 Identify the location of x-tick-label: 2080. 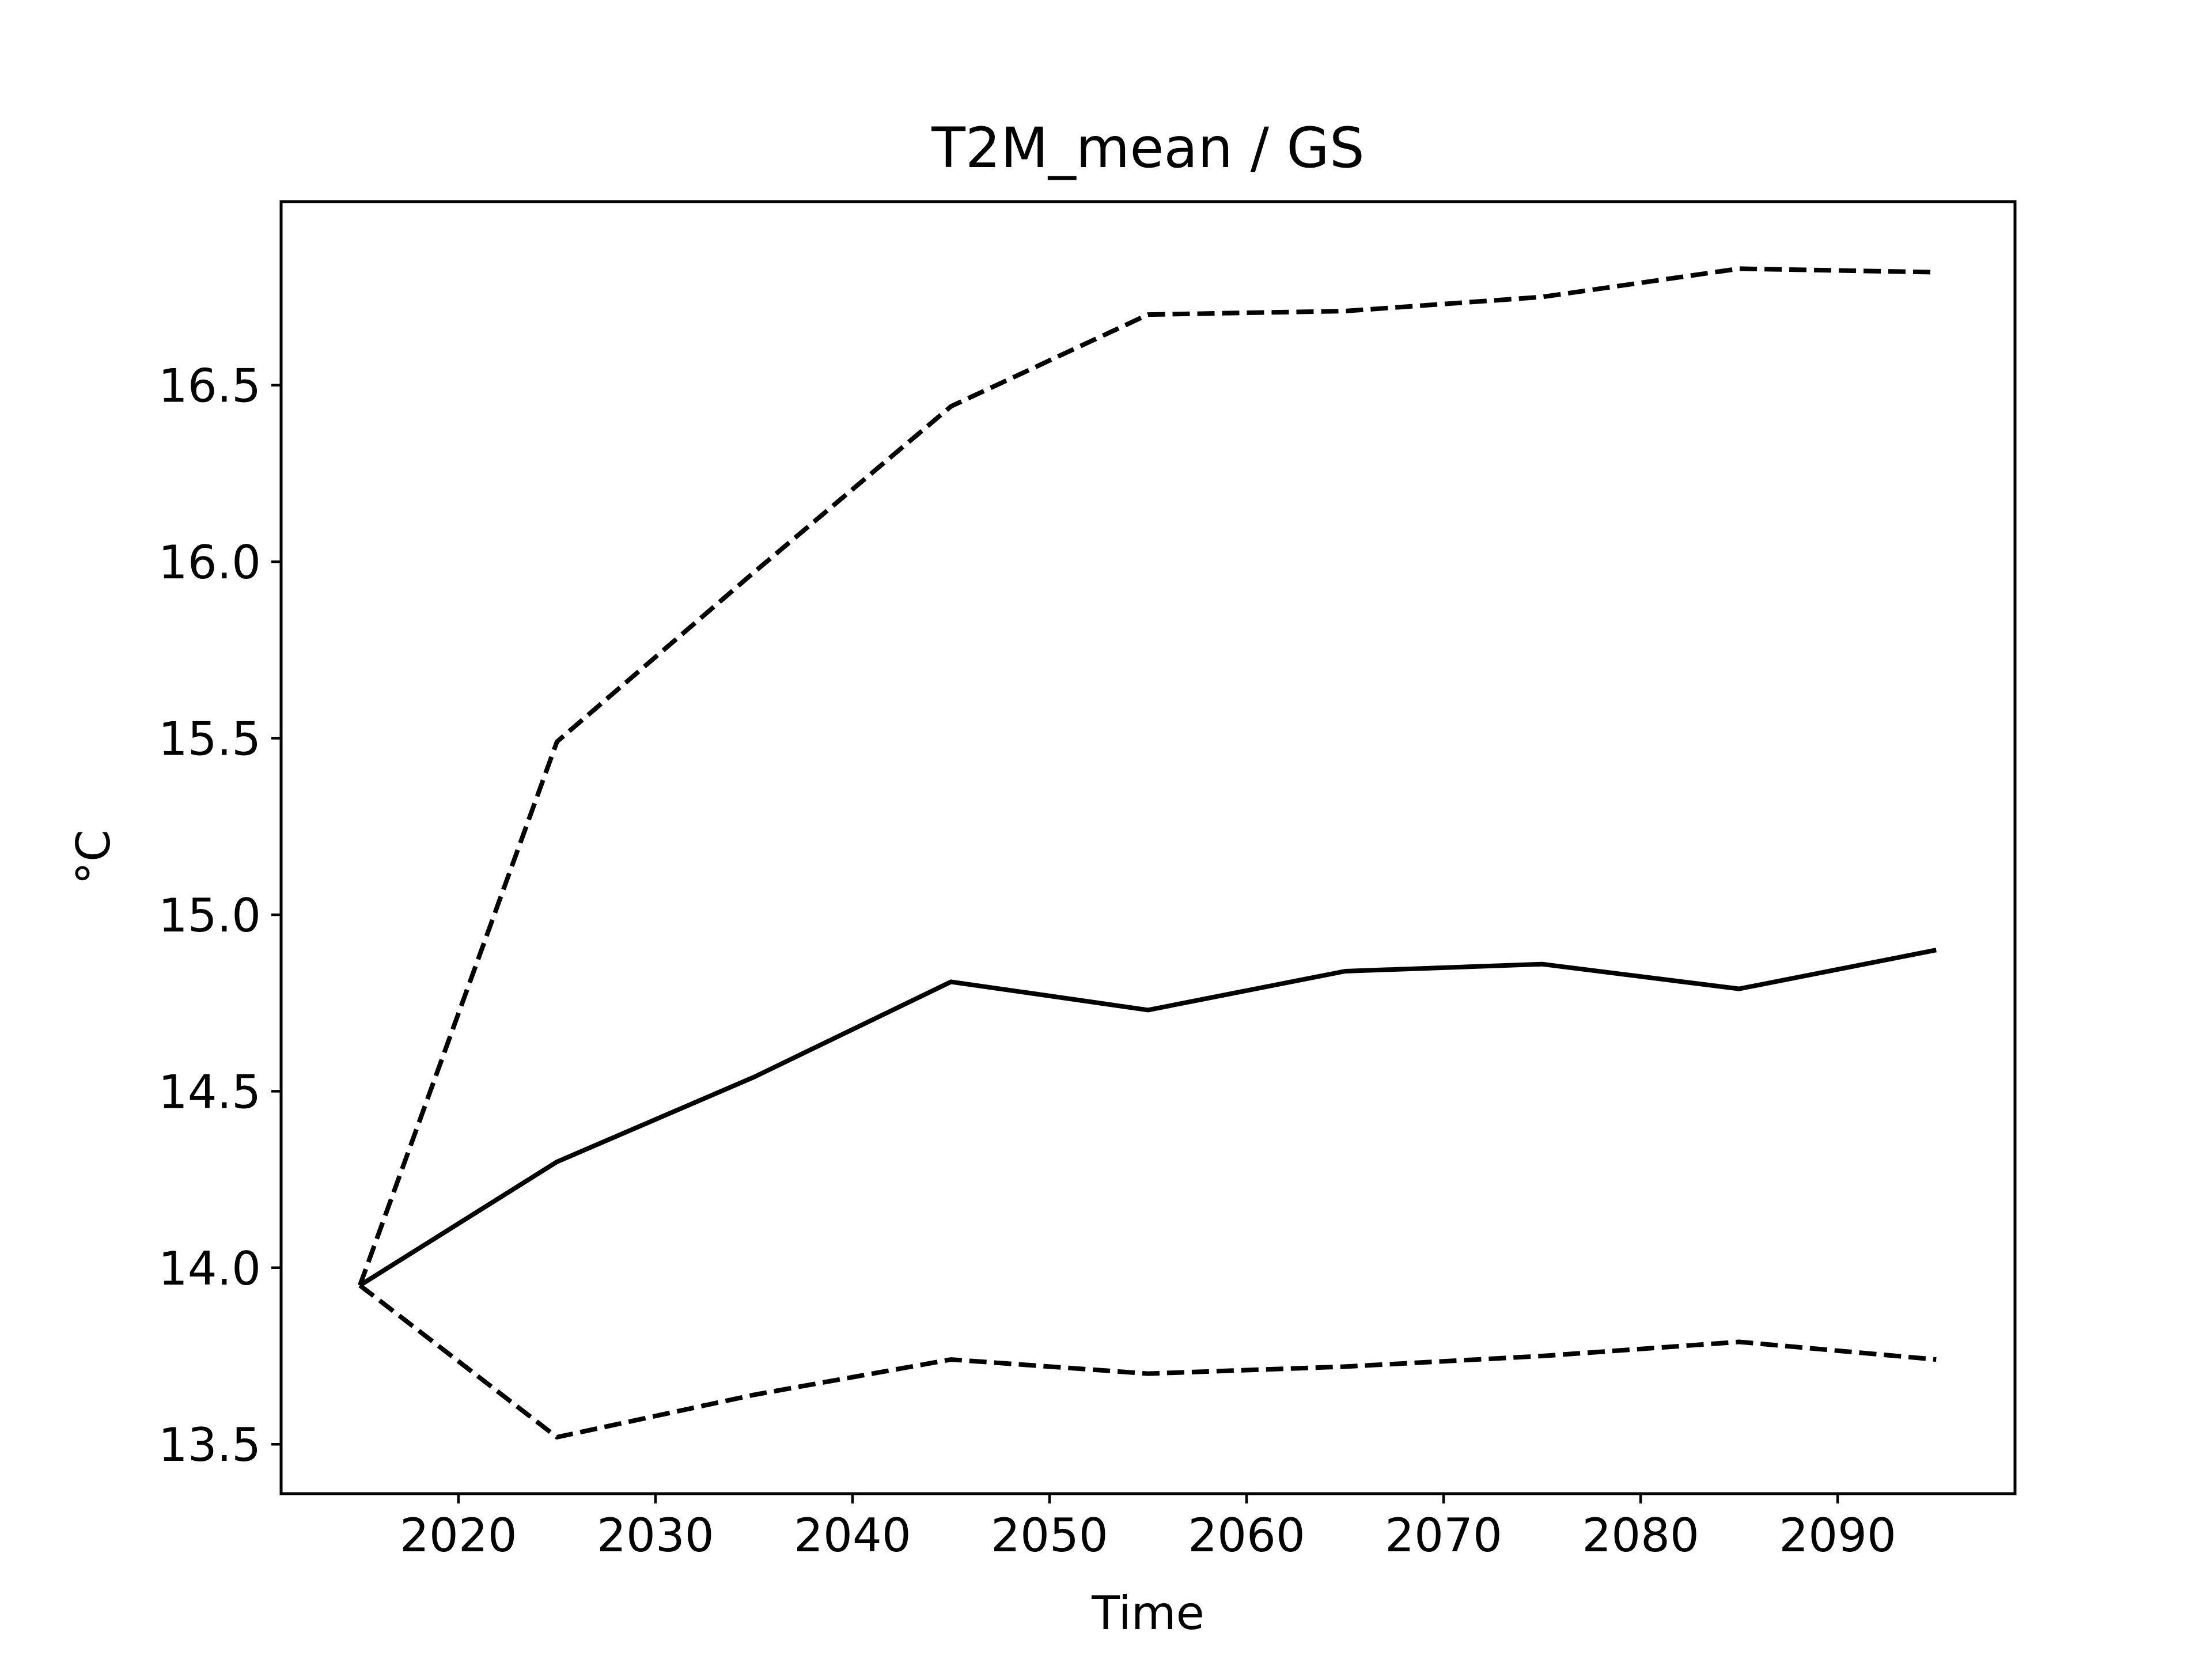
(1640, 1535).